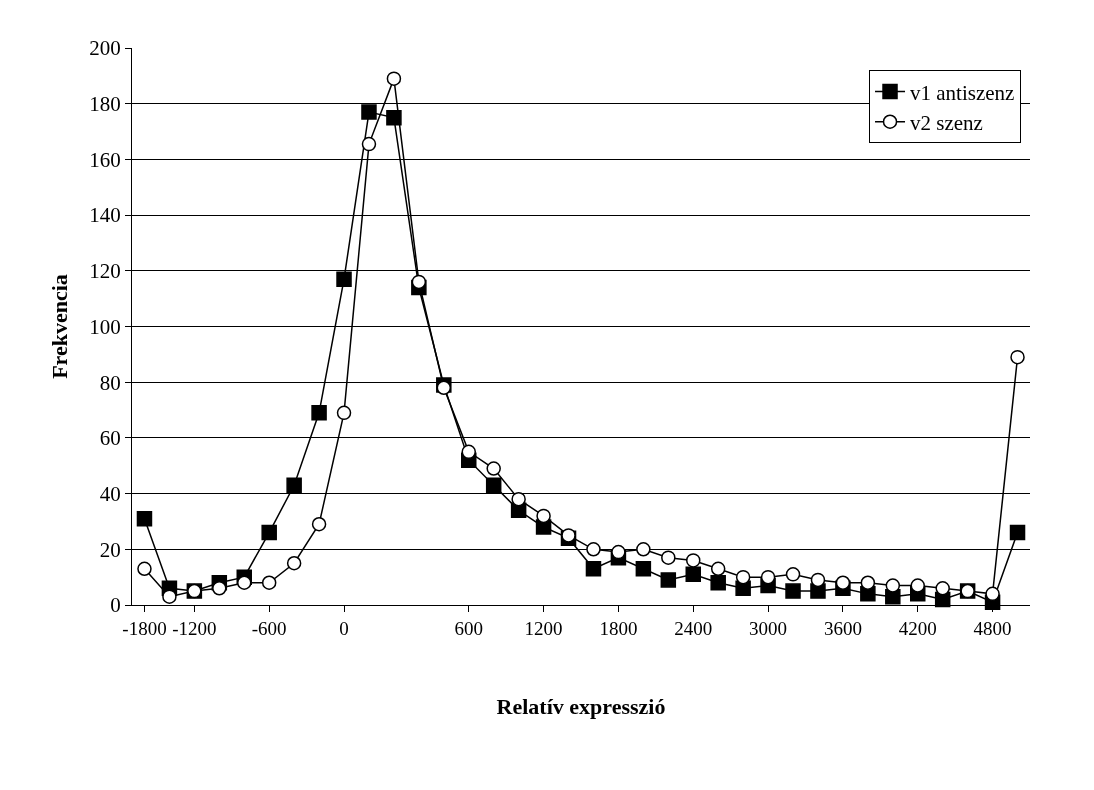  Describe the element at coordinates (618, 628) in the screenshot. I see `x-tick-label: 1800` at that location.